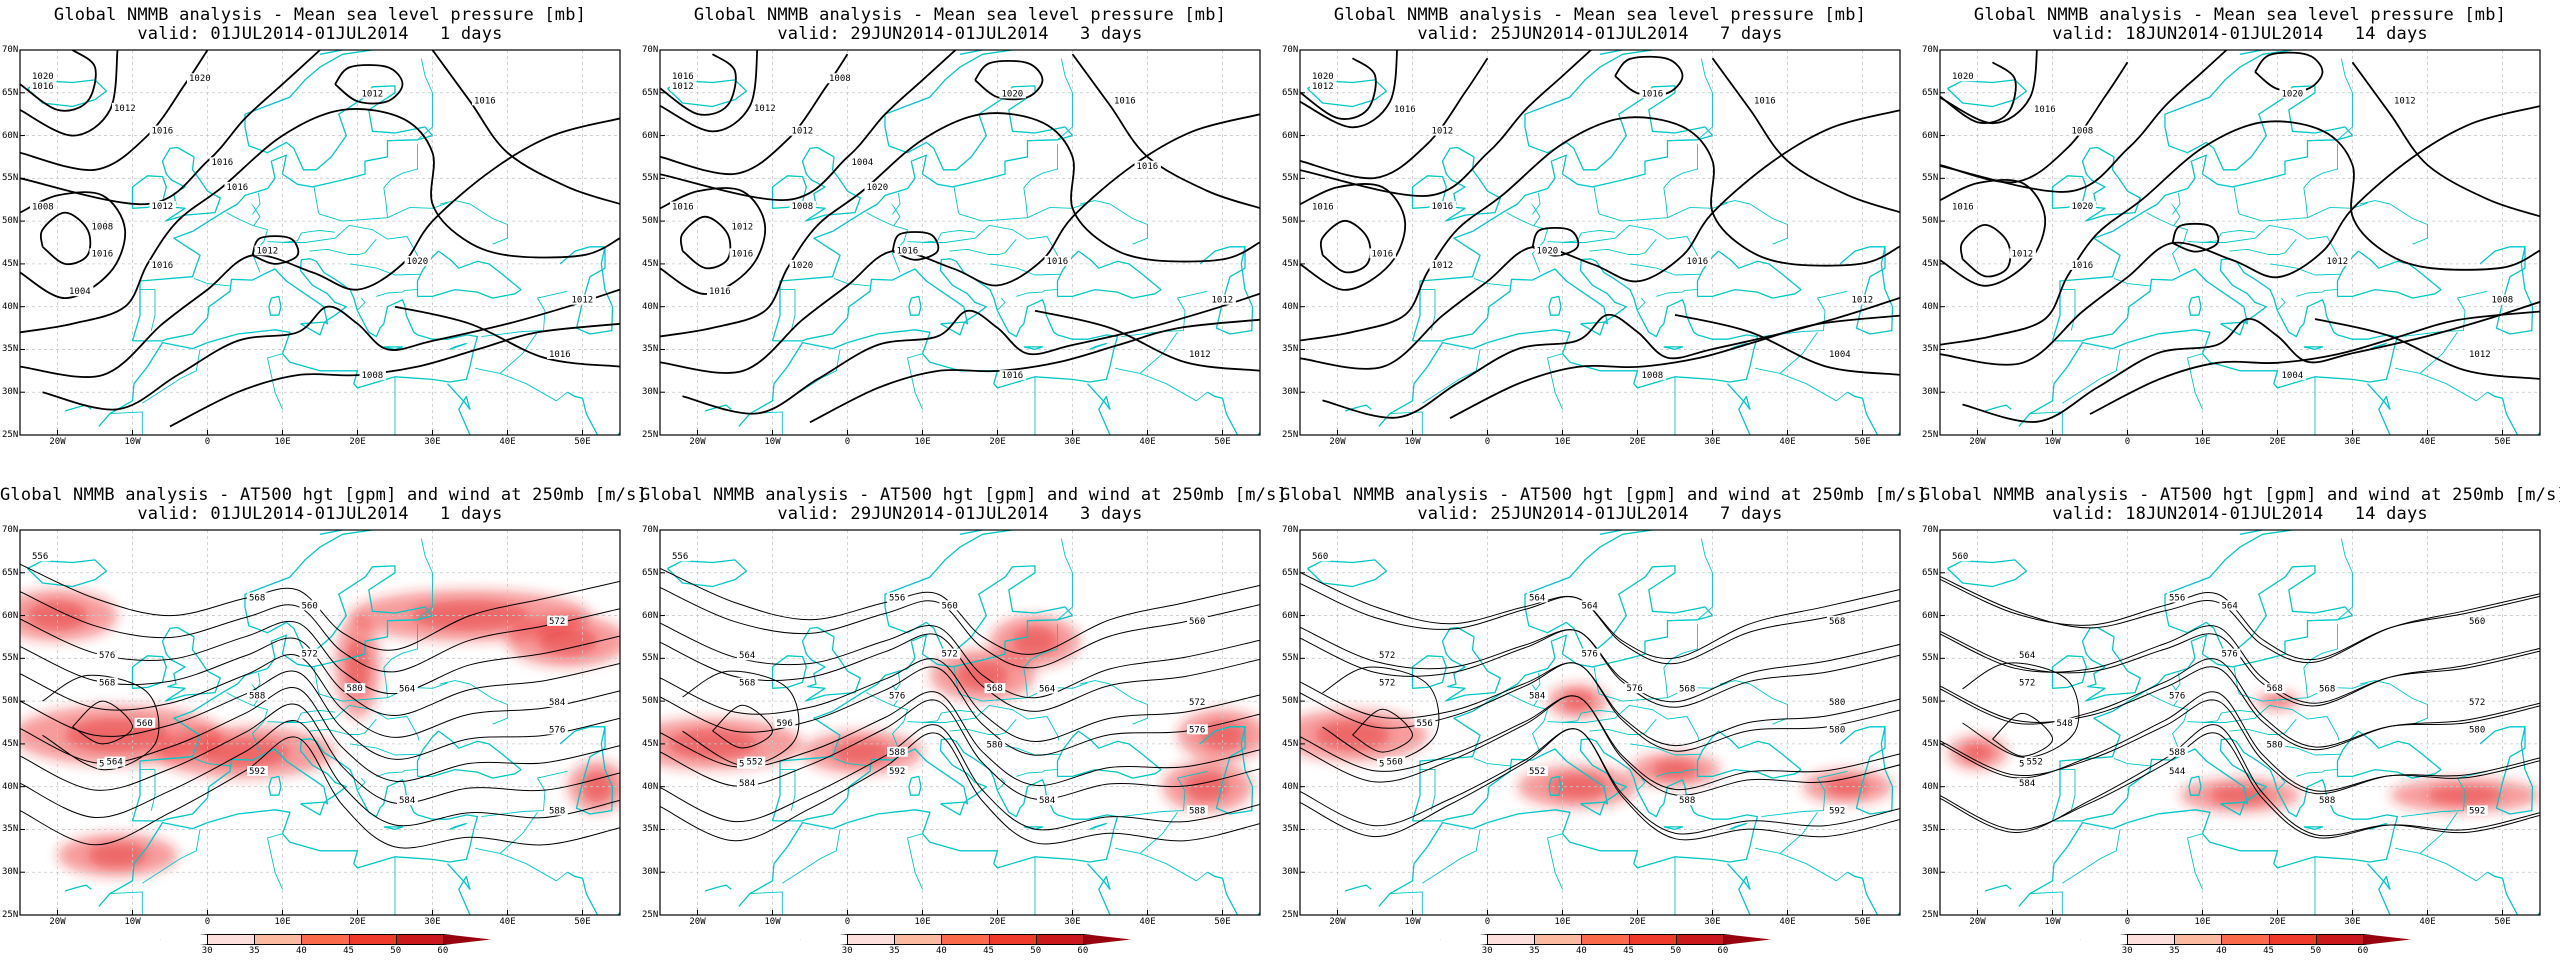 The image size is (2560, 960). I want to click on contour-label: 1008, so click(2503, 301).